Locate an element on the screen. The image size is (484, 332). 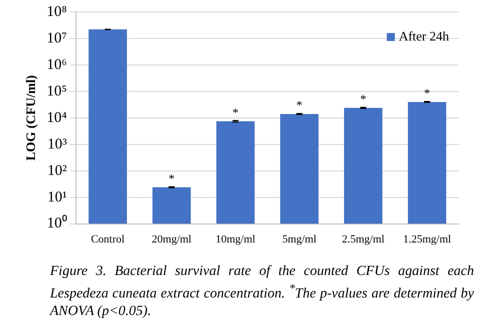
y-tick-label: 10¹ is located at coordinates (57, 197).